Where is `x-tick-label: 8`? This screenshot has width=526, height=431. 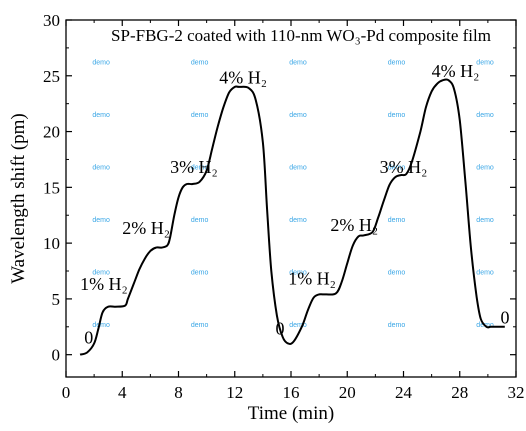 x-tick-label: 8 is located at coordinates (178, 392).